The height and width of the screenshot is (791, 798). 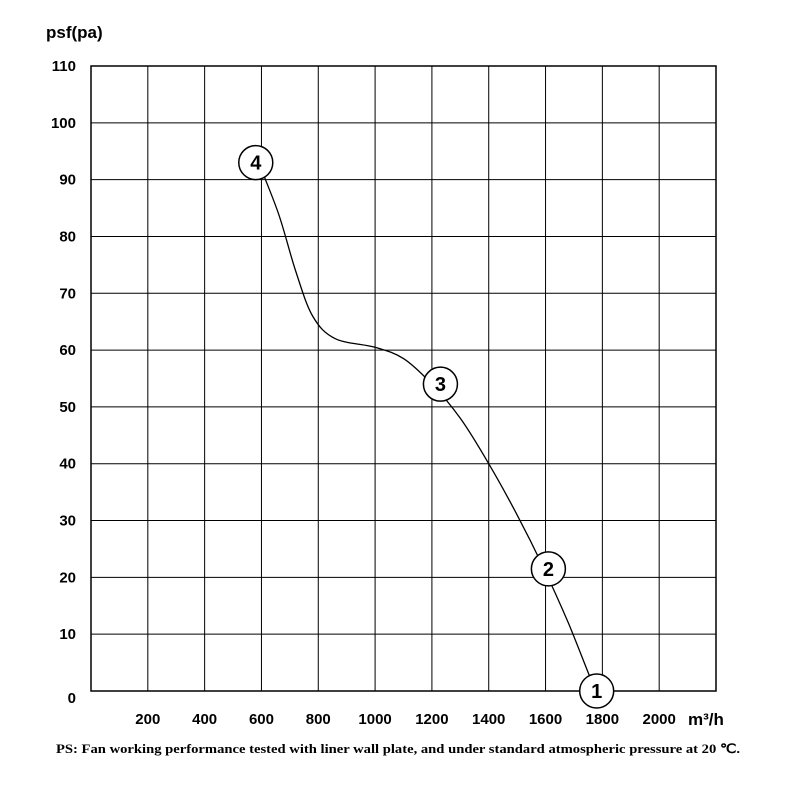 I want to click on x-tick-label: 1200, so click(x=431, y=719).